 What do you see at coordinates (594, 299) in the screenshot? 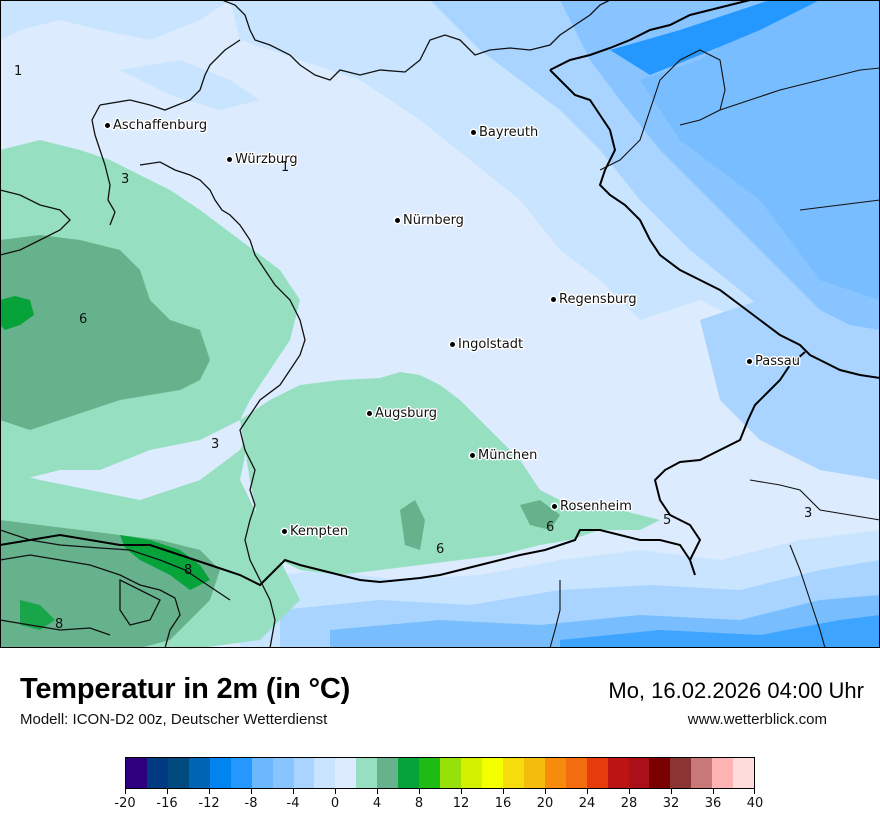
I see `city-label: Regensburg` at bounding box center [594, 299].